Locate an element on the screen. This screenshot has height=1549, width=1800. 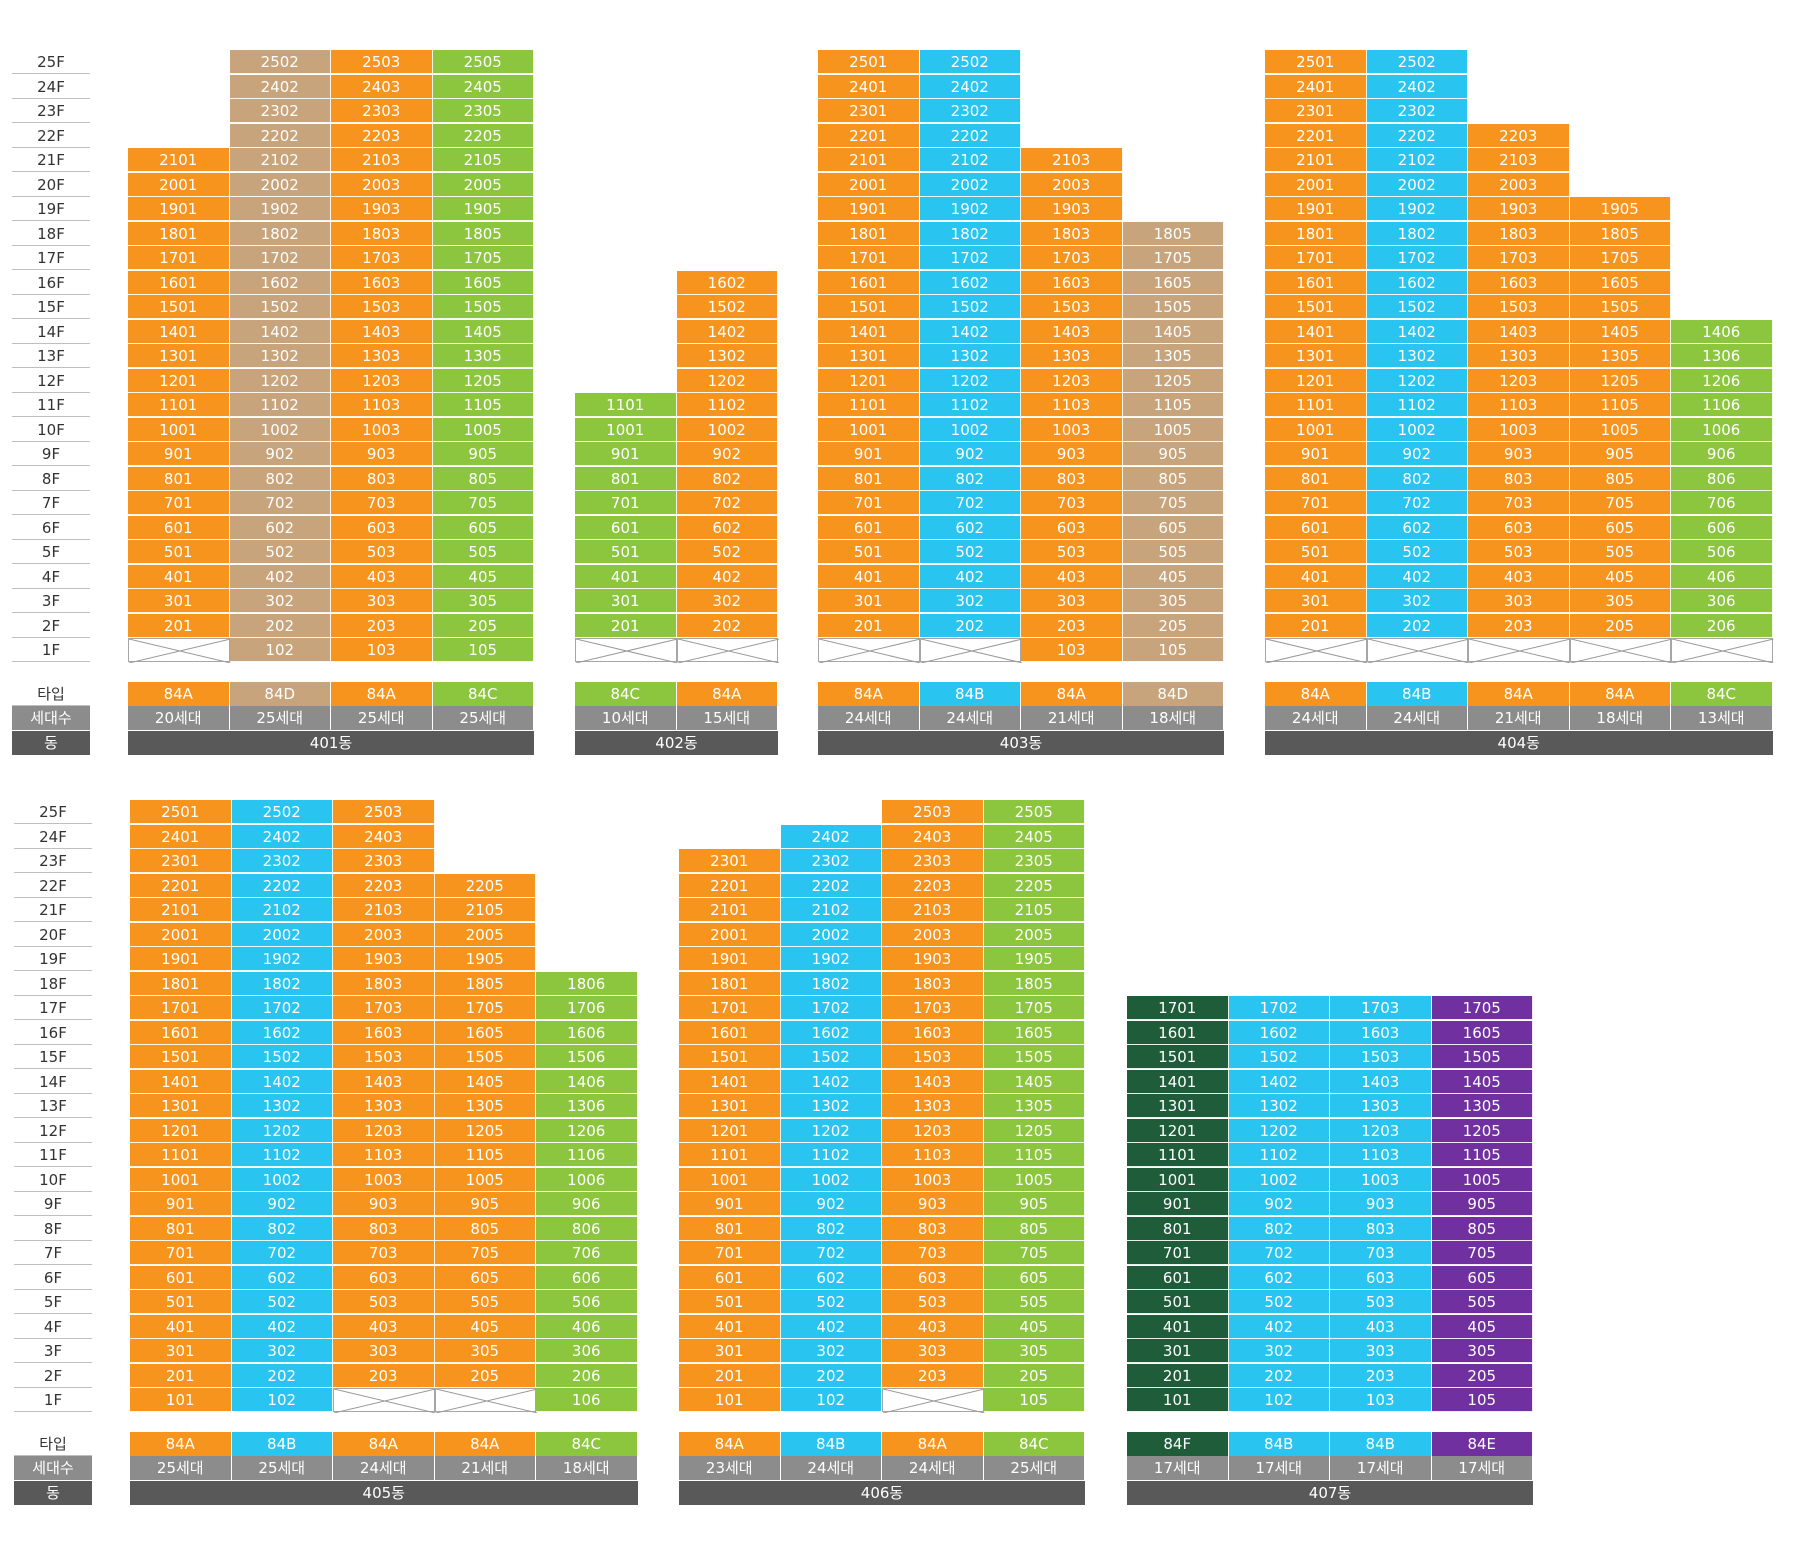
unit-cell-406-201: 201 is located at coordinates (730, 1375).